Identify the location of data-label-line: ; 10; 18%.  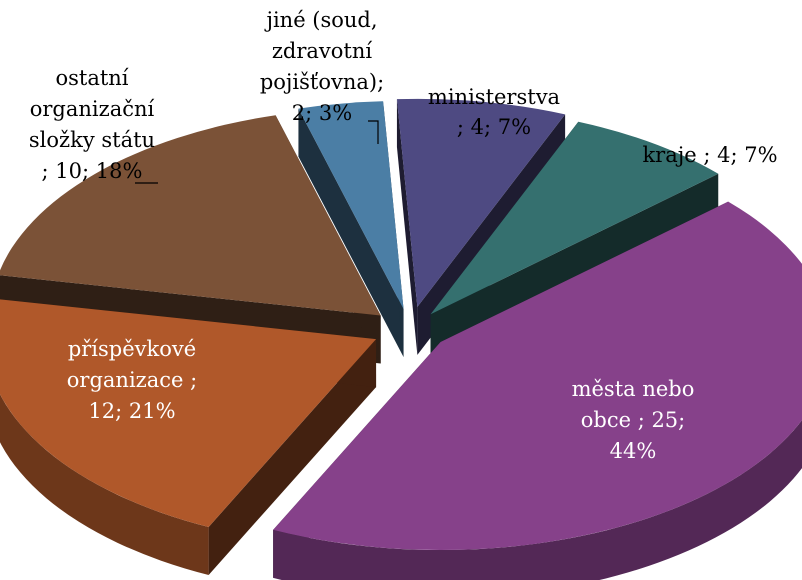
(92, 171).